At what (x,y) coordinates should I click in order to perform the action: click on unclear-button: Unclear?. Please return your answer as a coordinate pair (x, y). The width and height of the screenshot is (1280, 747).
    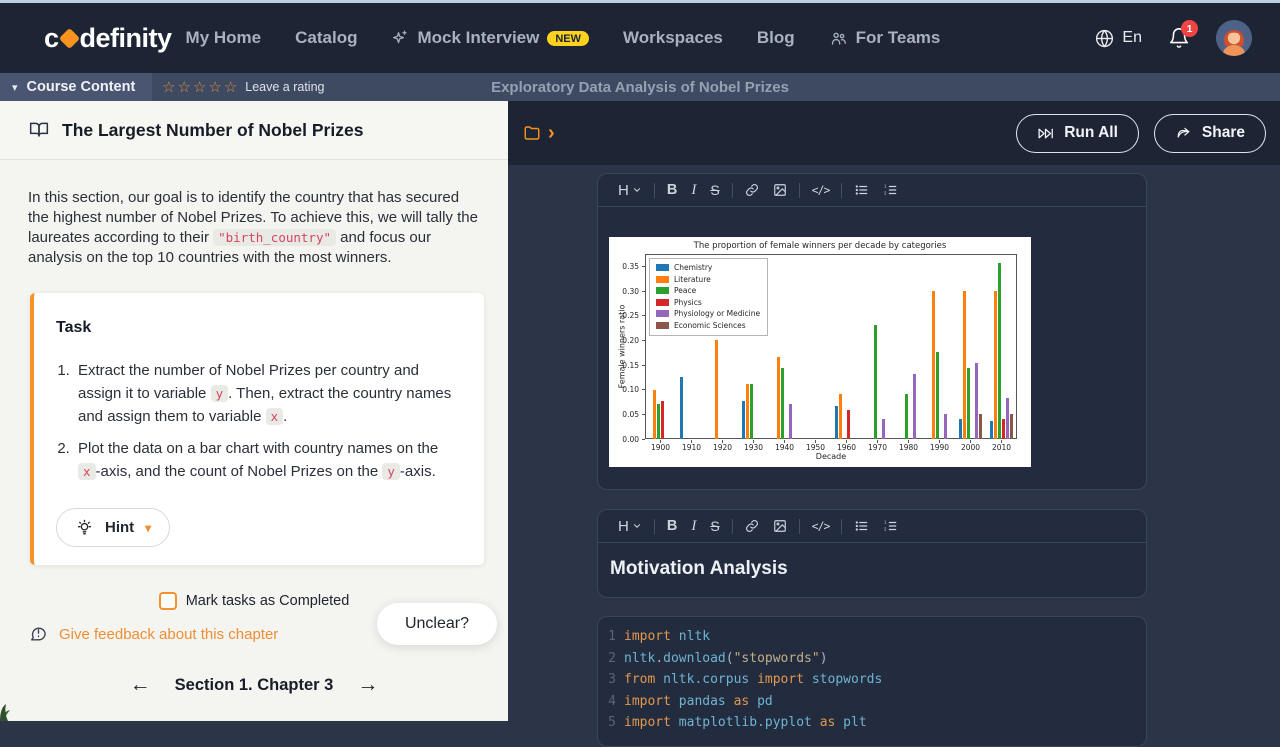
    Looking at the image, I should click on (436, 624).